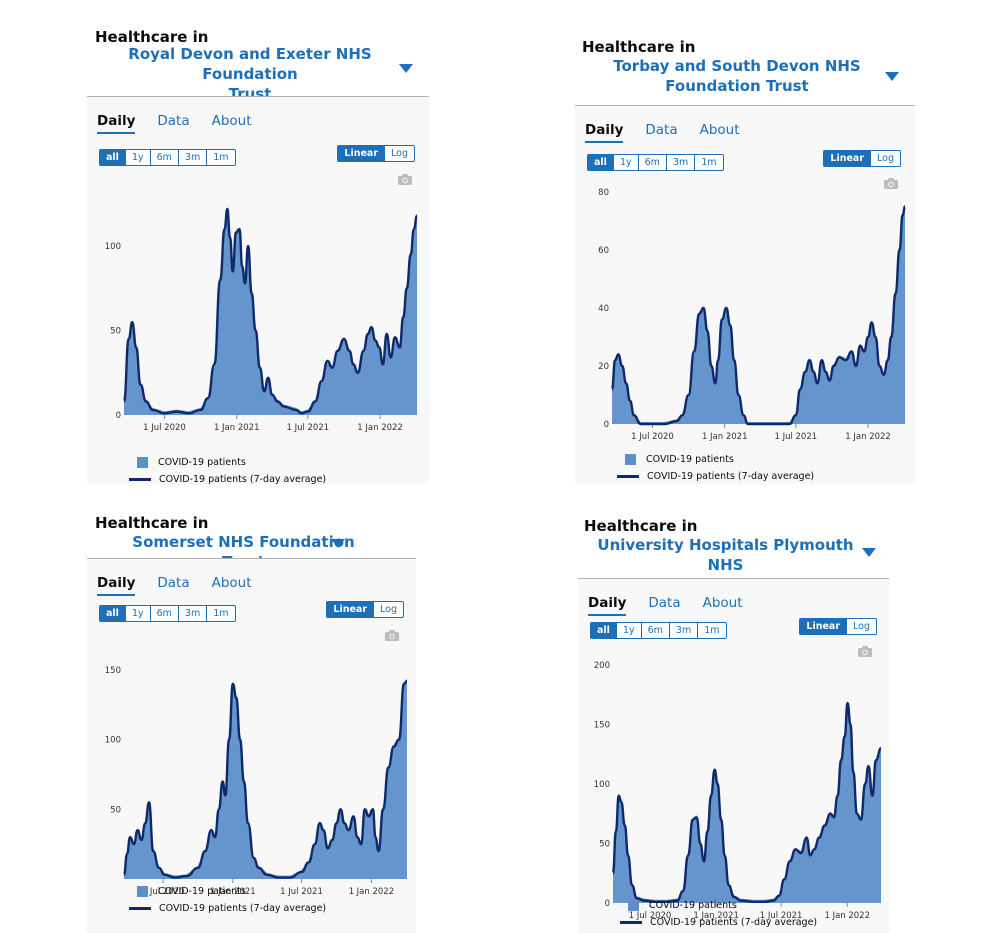 This screenshot has width=996, height=933. I want to click on trust-name-line: Foundation Trust, so click(737, 86).